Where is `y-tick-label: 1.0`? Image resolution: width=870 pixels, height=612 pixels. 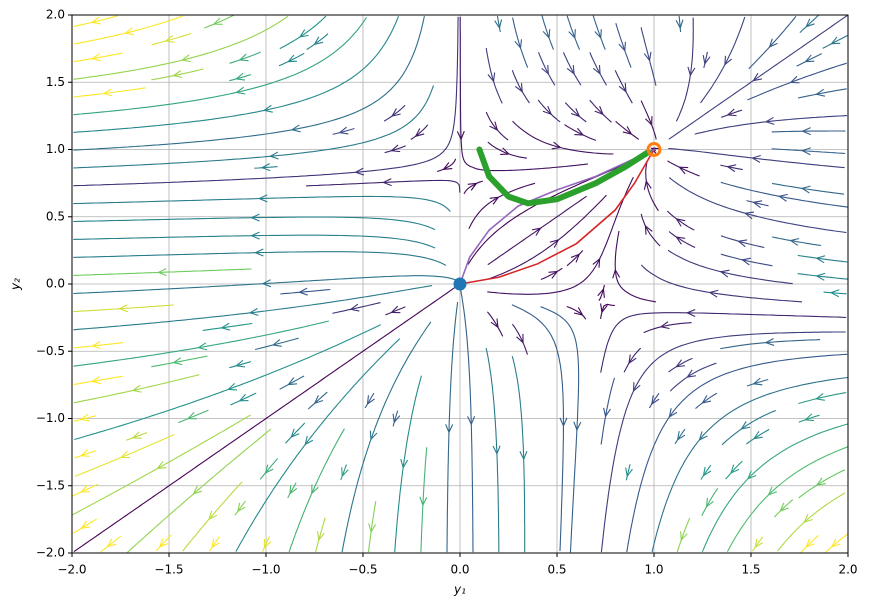 y-tick-label: 1.0 is located at coordinates (55, 149).